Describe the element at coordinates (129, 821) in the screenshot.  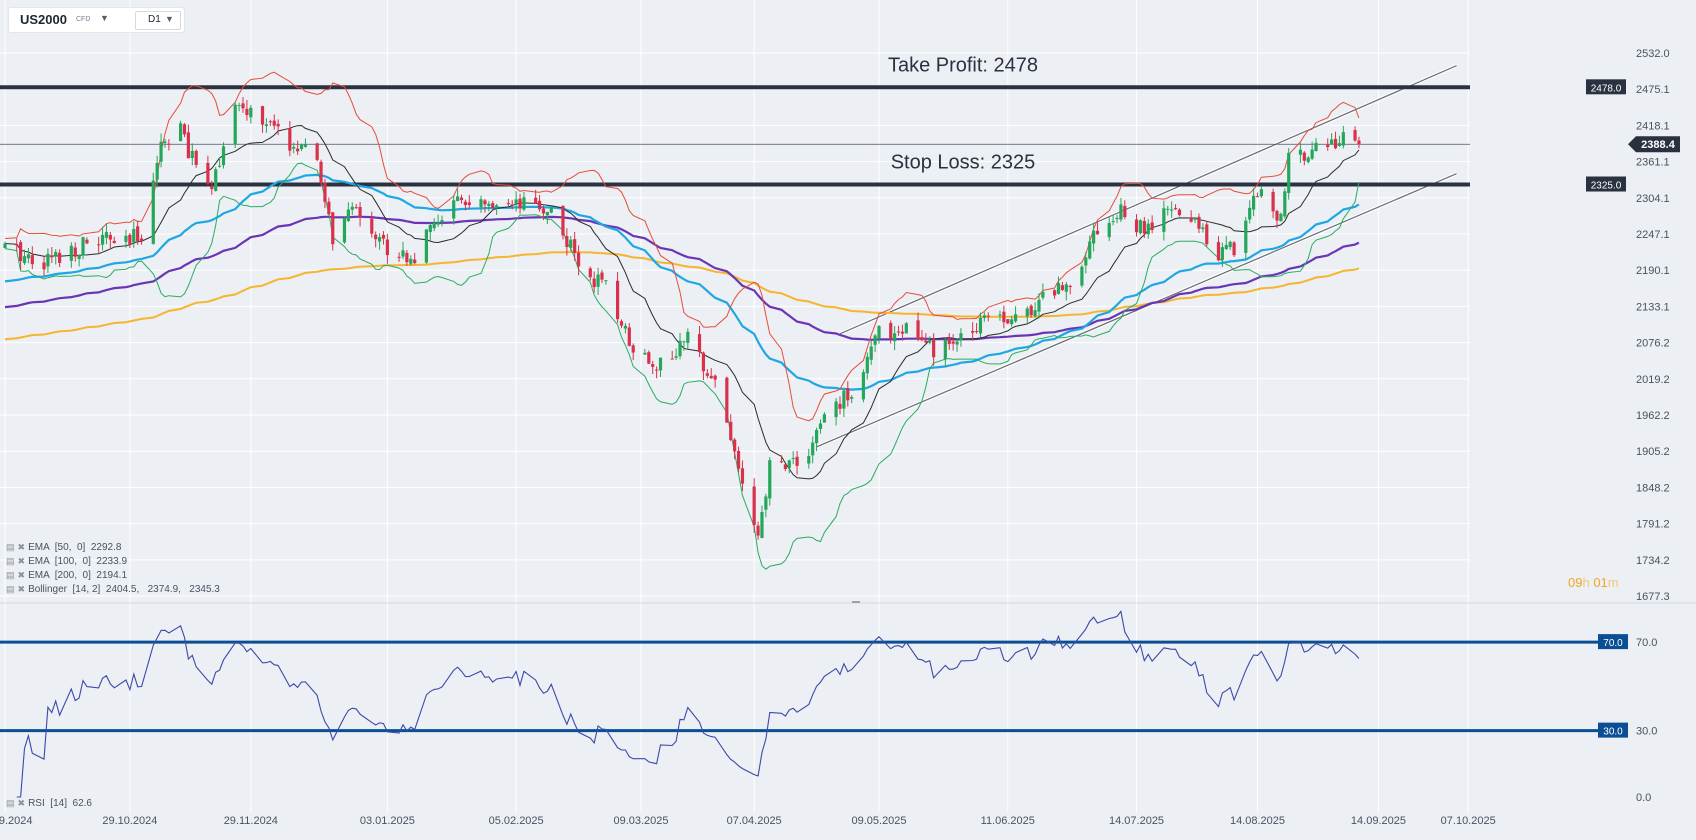
I see `x-tick-label: 29.10.2024` at that location.